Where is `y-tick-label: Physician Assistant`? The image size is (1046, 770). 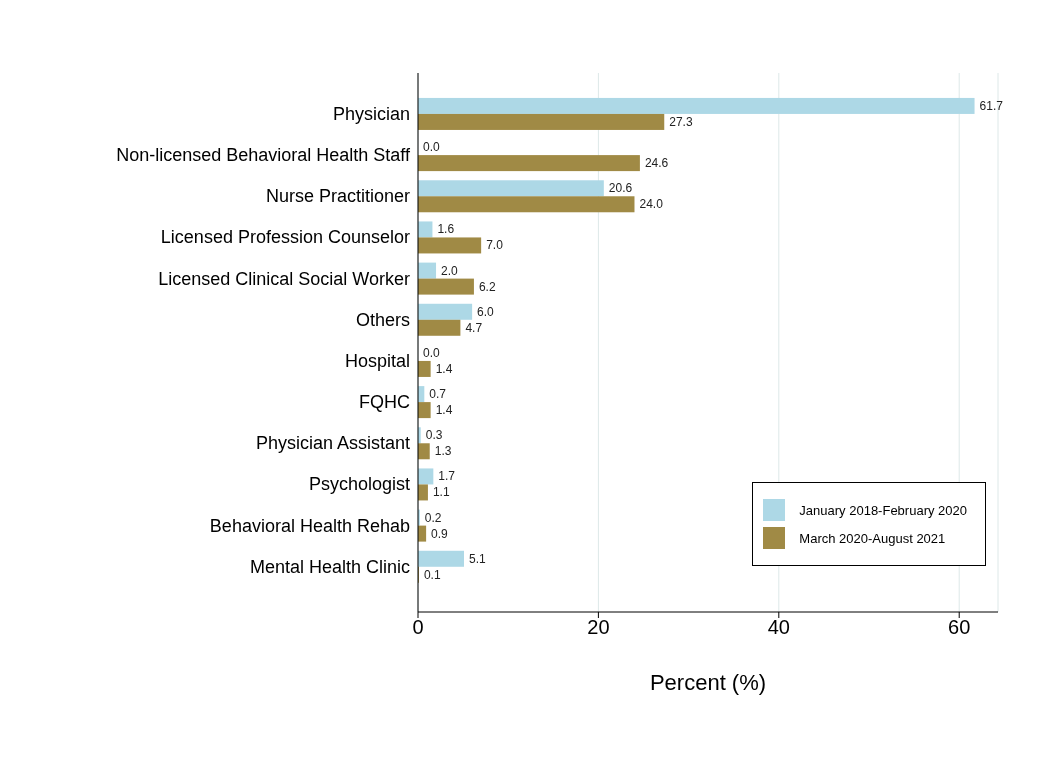
y-tick-label: Physician Assistant is located at coordinates (332, 443).